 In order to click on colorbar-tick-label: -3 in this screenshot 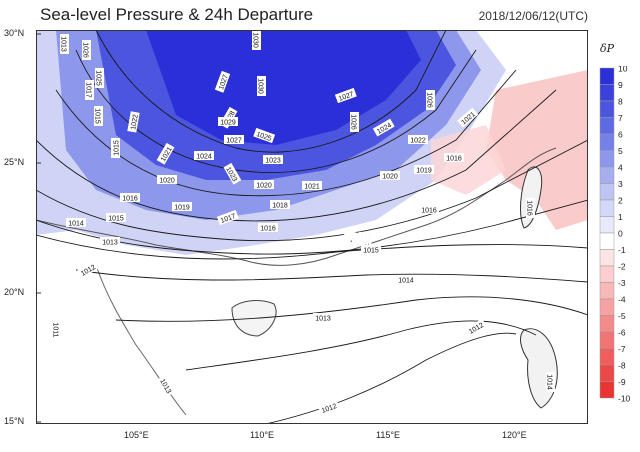, I will do `click(622, 283)`.